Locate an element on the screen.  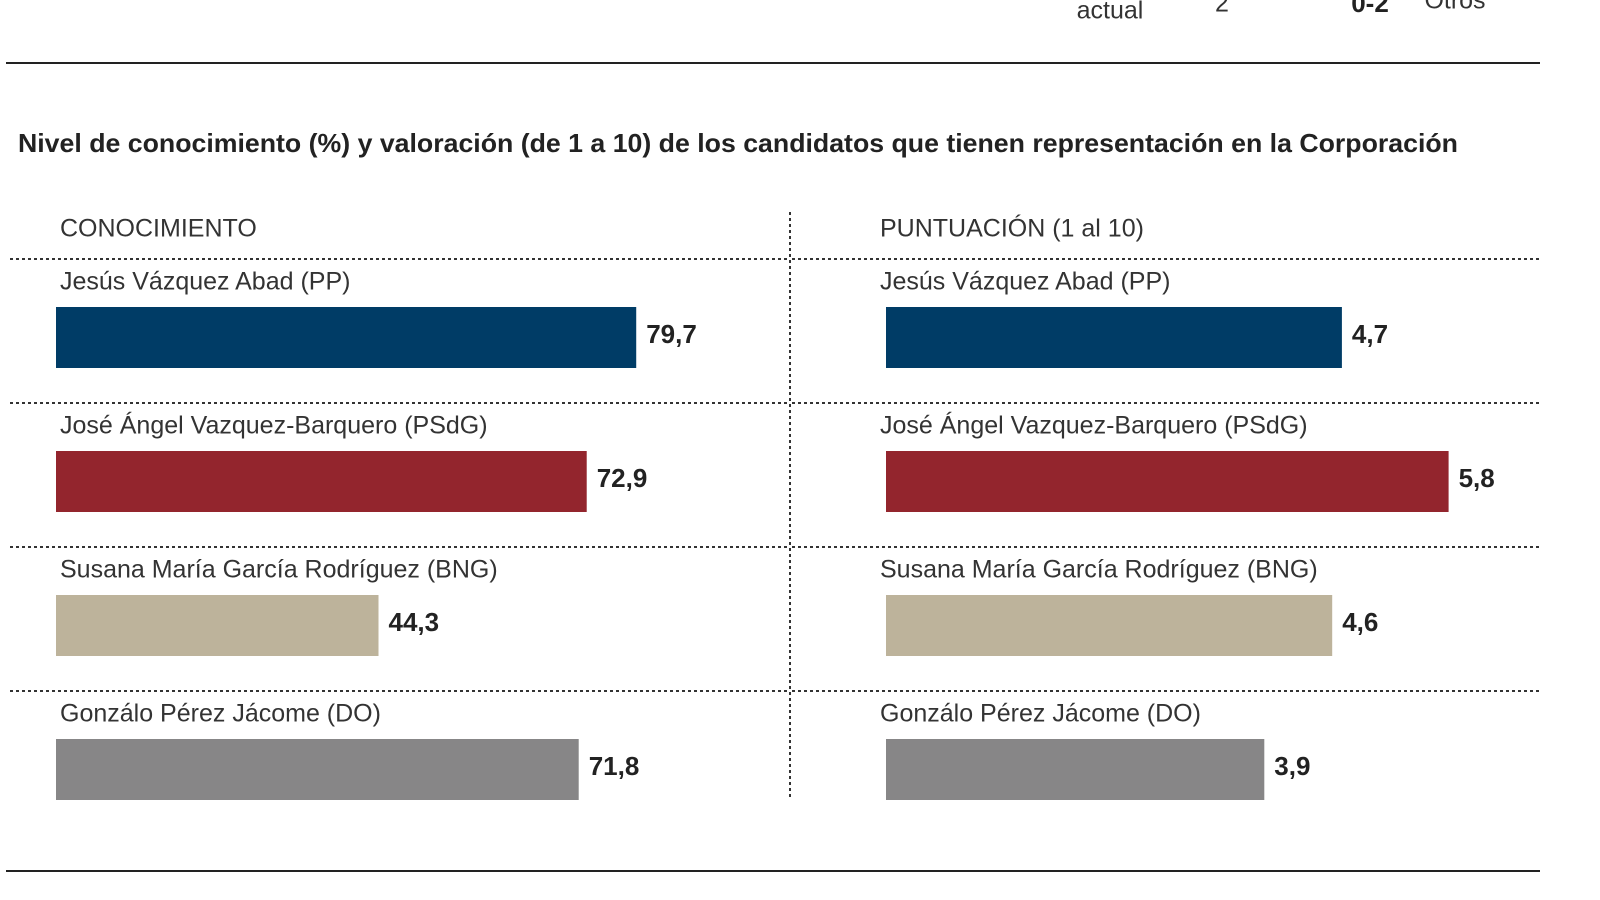
header-fragment: actual is located at coordinates (1110, 12).